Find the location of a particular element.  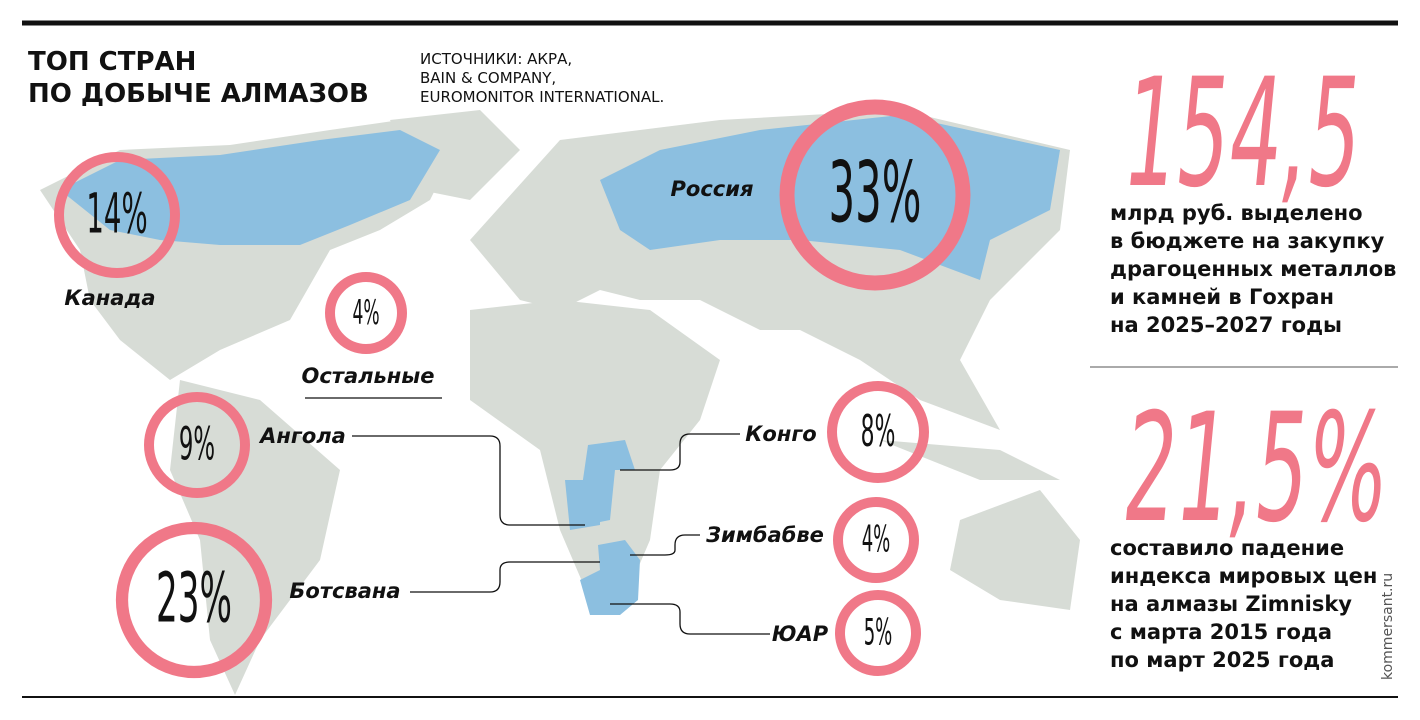

share-label: 8% is located at coordinates (878, 432).